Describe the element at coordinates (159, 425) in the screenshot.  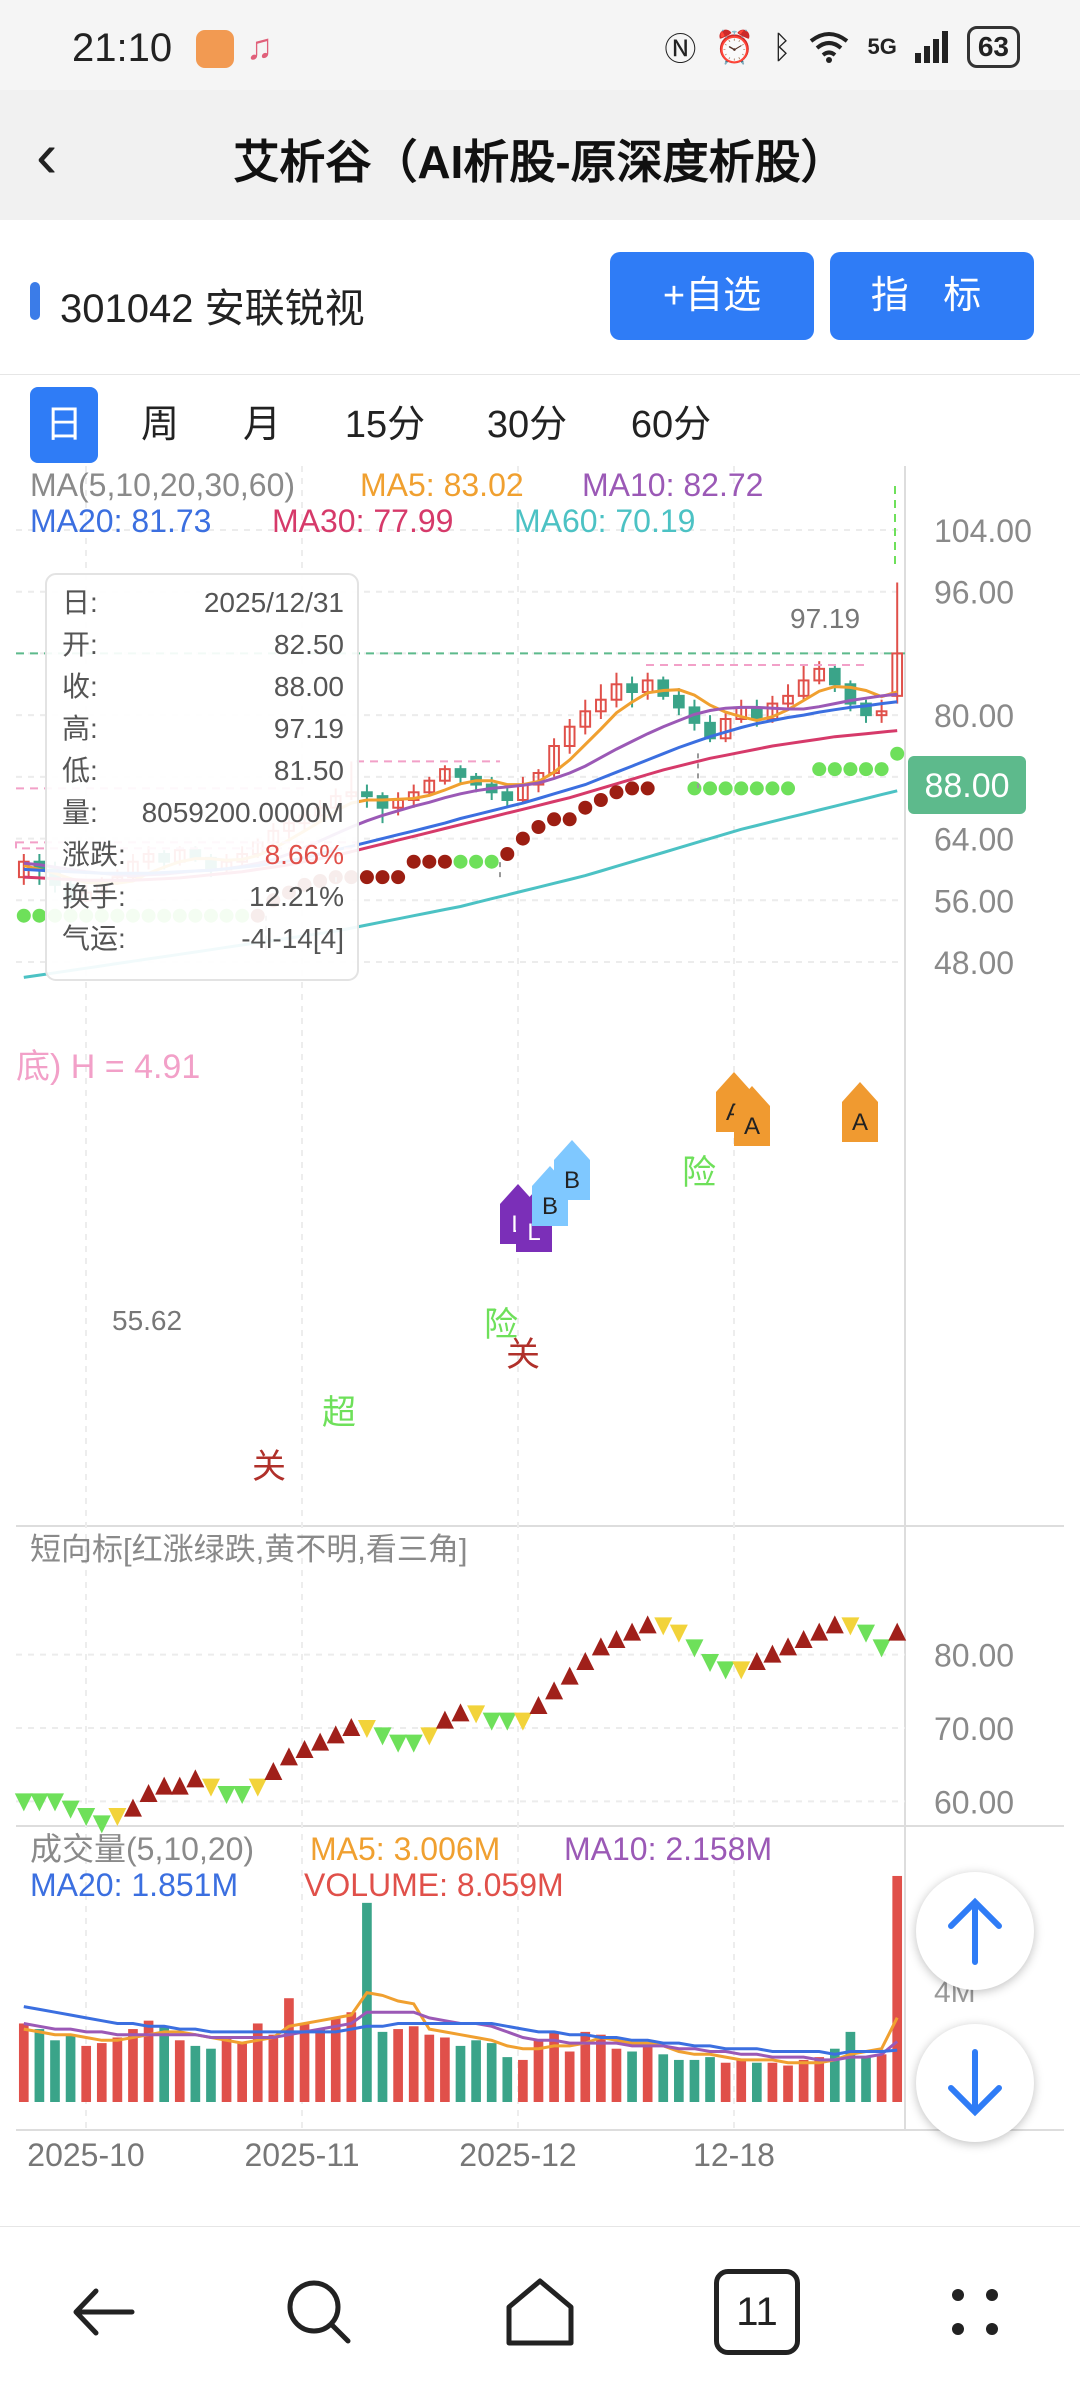
I see `tab-week: 周` at that location.